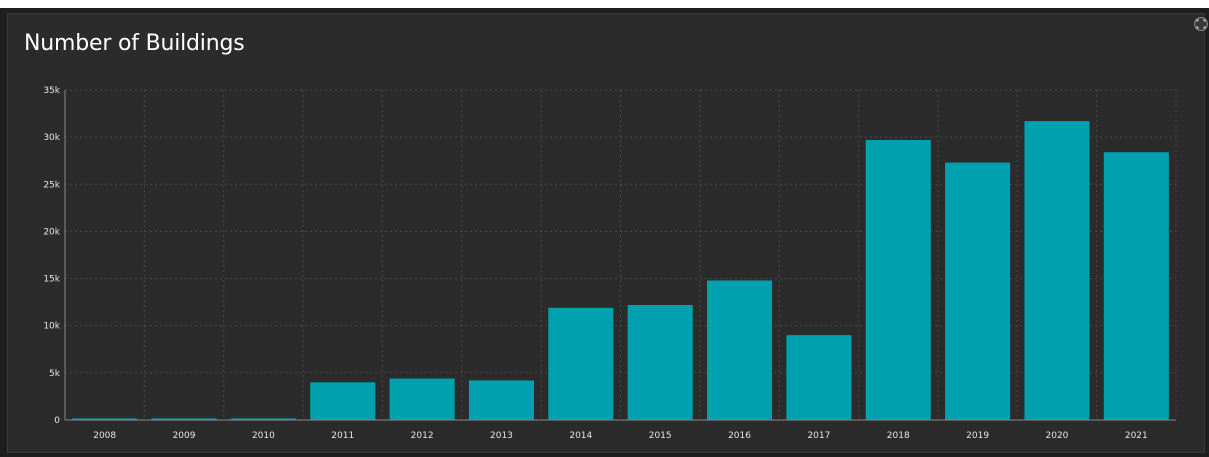 This screenshot has width=1209, height=457. I want to click on bar-2010, so click(263, 419).